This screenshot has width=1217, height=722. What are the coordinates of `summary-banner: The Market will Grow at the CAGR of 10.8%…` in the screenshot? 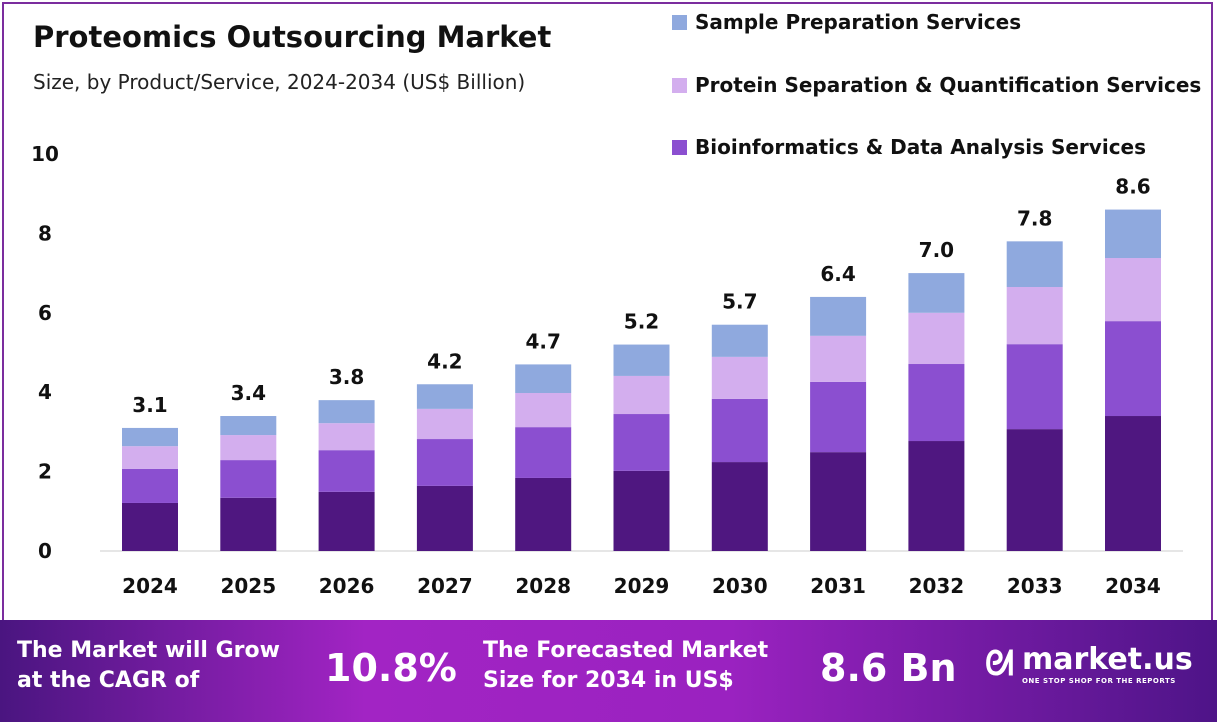 It's located at (608, 671).